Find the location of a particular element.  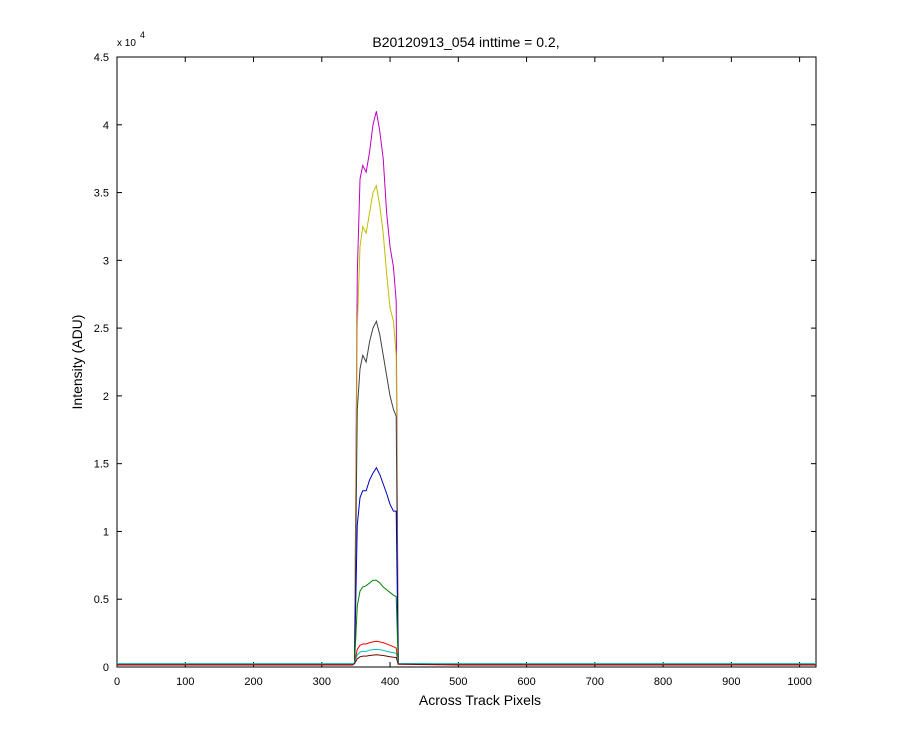

x-tick-label: 900 is located at coordinates (731, 682).